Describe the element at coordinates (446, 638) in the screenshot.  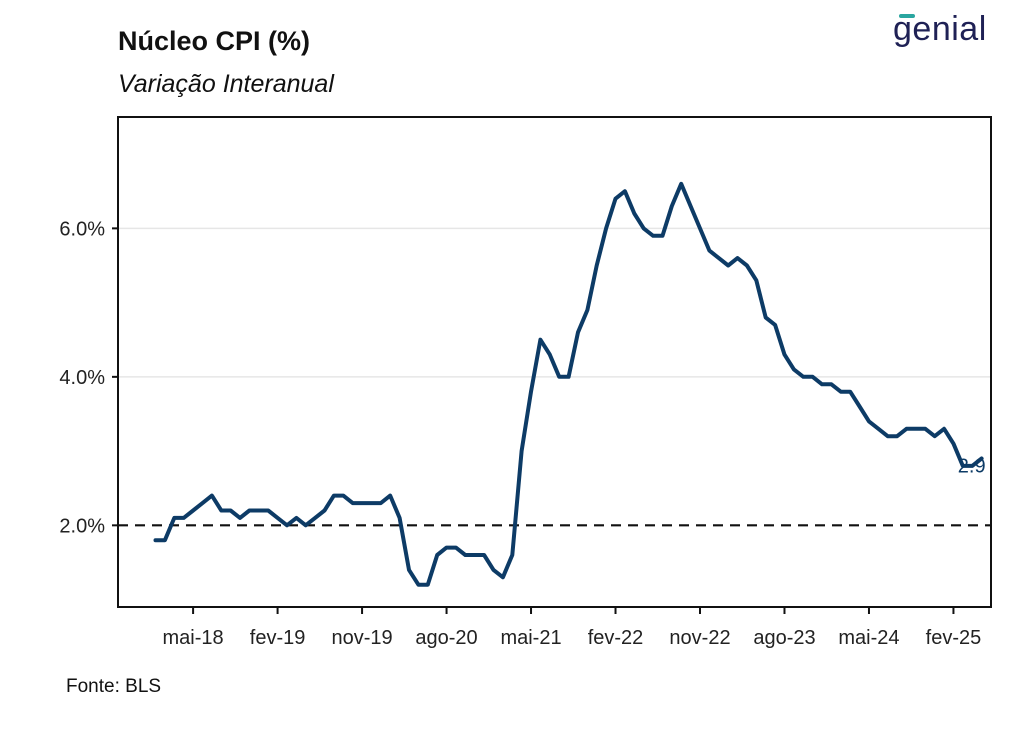
I see `x-tick-label: ago-20` at that location.